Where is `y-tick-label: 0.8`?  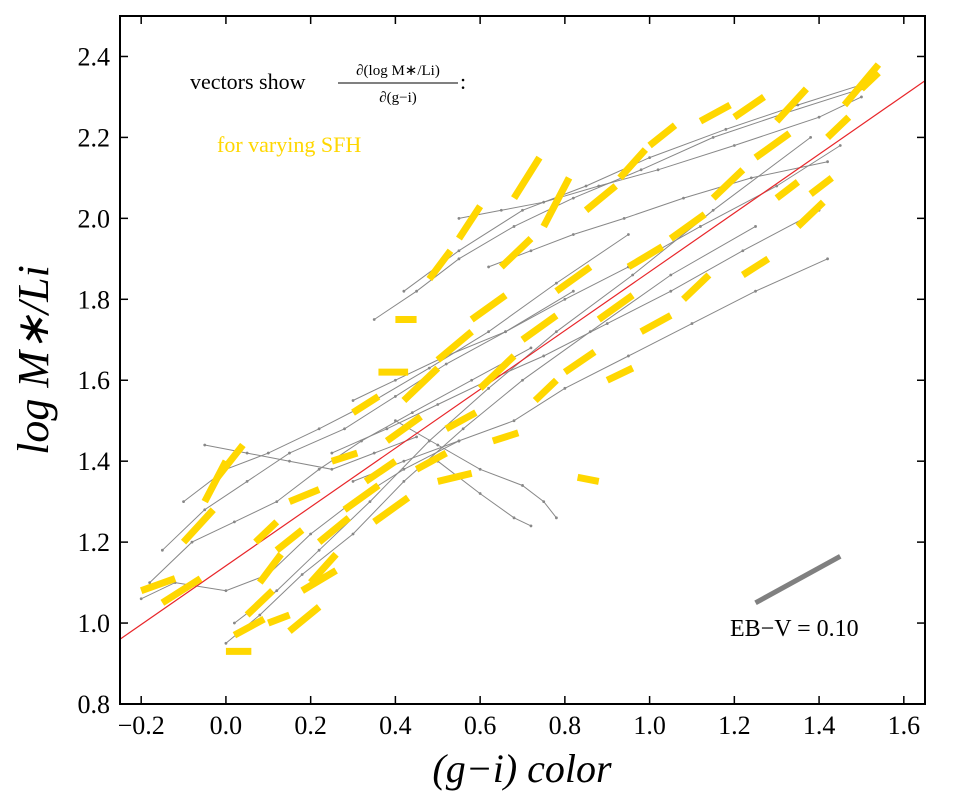 y-tick-label: 0.8 is located at coordinates (94, 704).